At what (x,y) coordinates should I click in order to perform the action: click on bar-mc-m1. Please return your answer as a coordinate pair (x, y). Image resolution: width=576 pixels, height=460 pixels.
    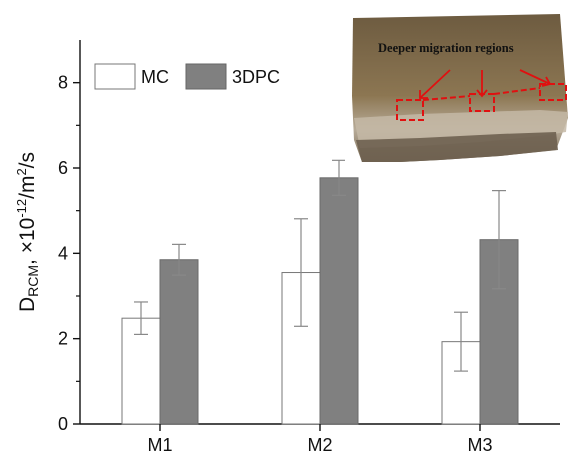
    Looking at the image, I should click on (141, 371).